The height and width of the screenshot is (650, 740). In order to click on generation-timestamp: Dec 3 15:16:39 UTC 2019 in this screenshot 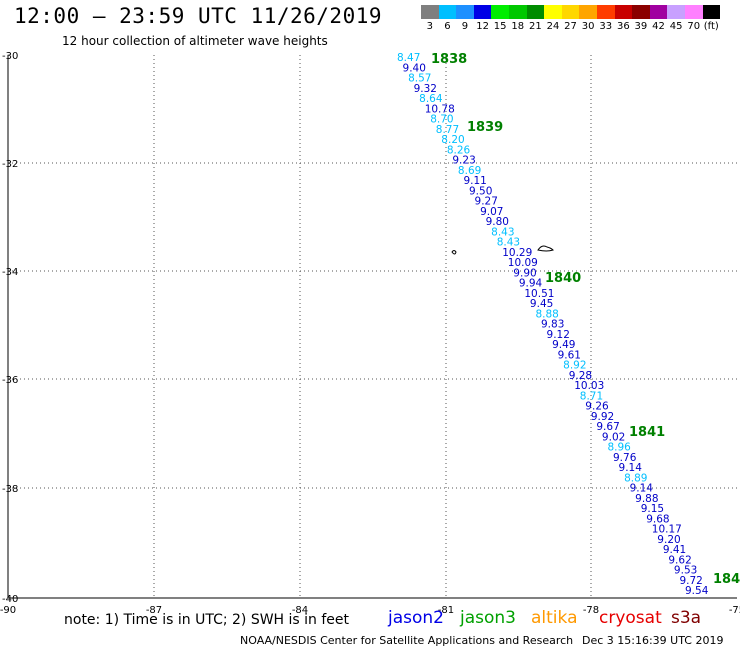, I will do `click(653, 640)`.